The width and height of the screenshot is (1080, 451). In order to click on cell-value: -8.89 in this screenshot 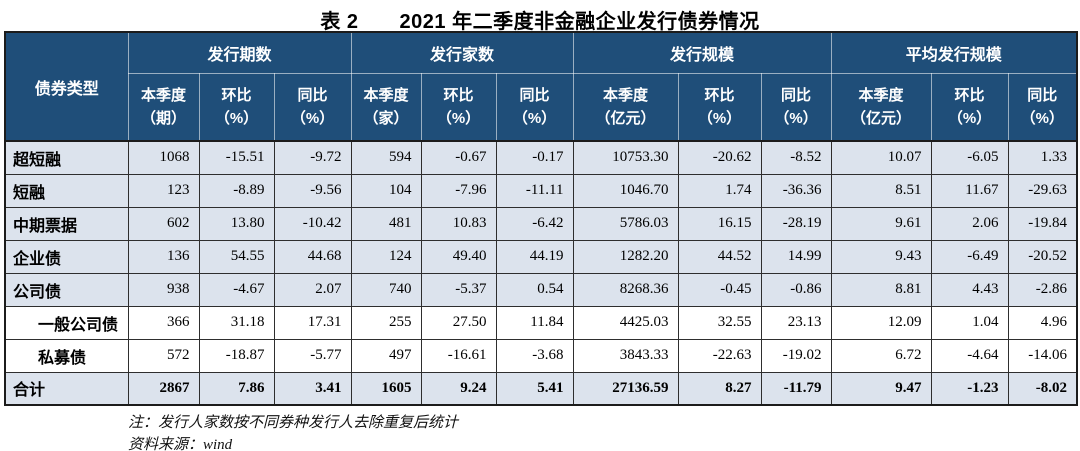, I will do `click(236, 190)`.